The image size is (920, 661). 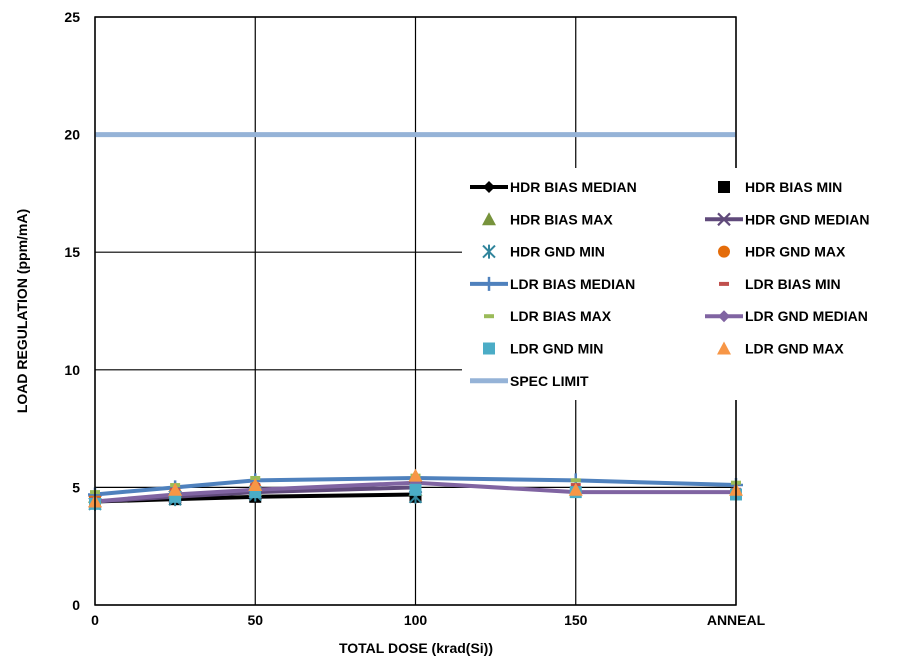 I want to click on legend-item: HDR BIAS MAX, so click(x=547, y=219).